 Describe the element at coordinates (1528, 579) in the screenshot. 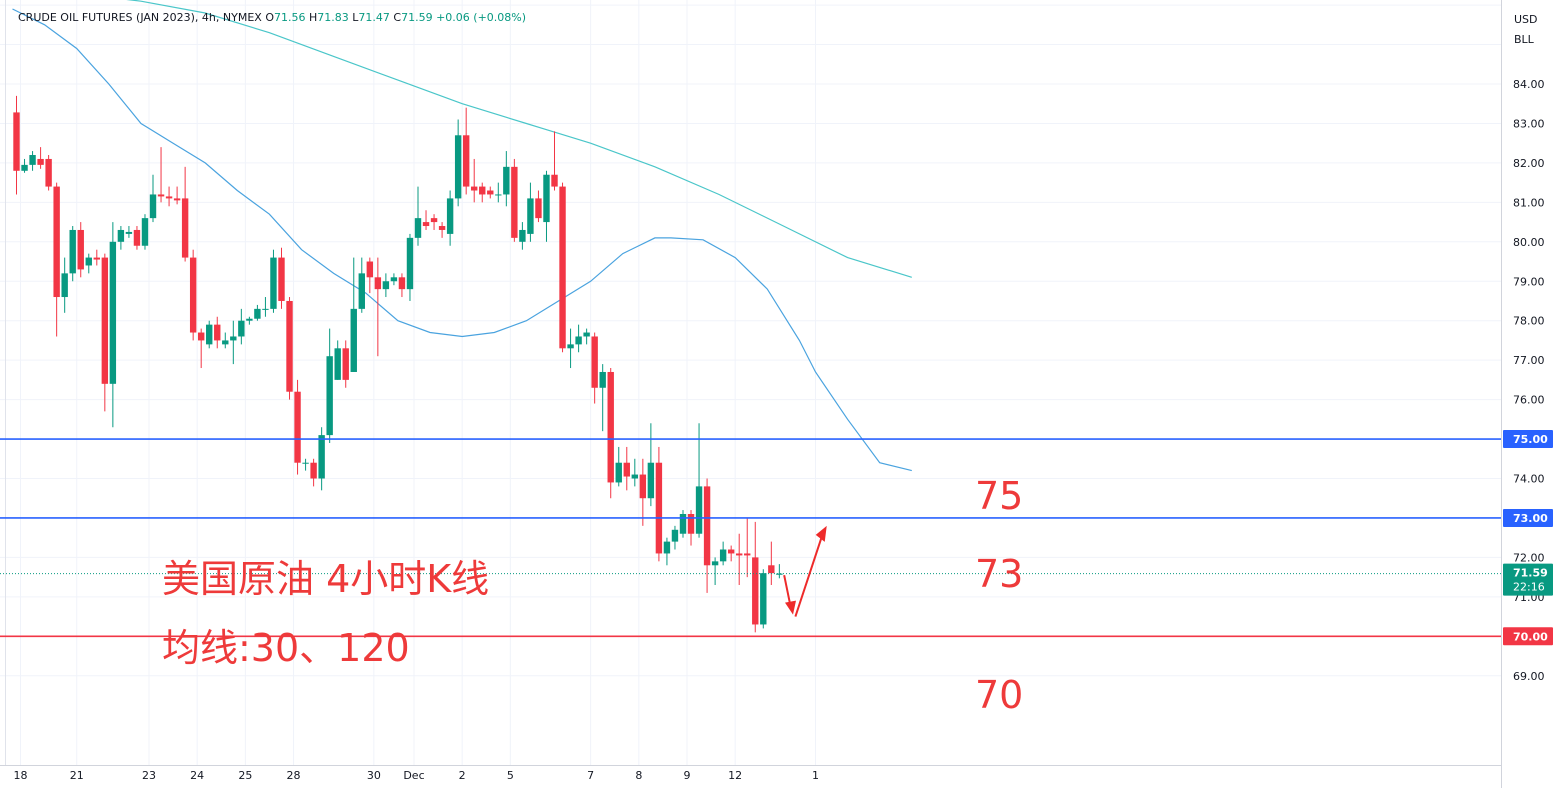

I see `last-price-badge` at that location.